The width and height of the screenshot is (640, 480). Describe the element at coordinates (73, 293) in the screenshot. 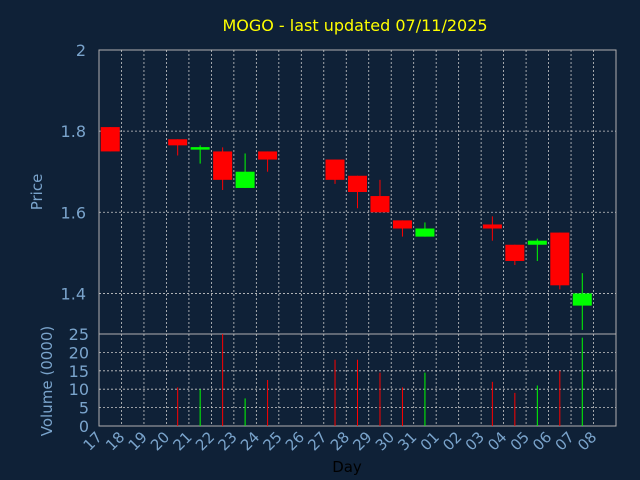

I see `price-tick-label: 1.4` at that location.